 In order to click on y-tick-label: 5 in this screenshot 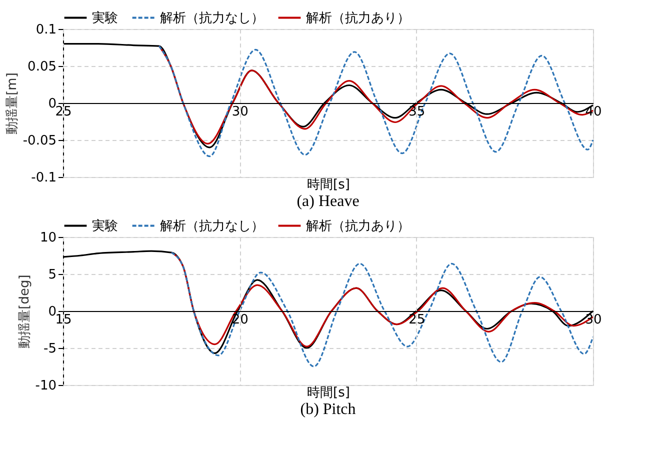, I will do `click(52, 275)`.